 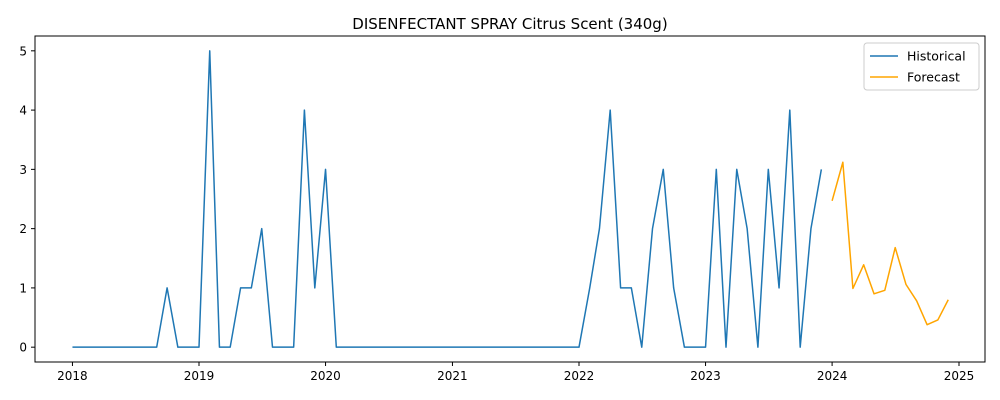 What do you see at coordinates (23, 229) in the screenshot?
I see `y-tick-label: 2` at bounding box center [23, 229].